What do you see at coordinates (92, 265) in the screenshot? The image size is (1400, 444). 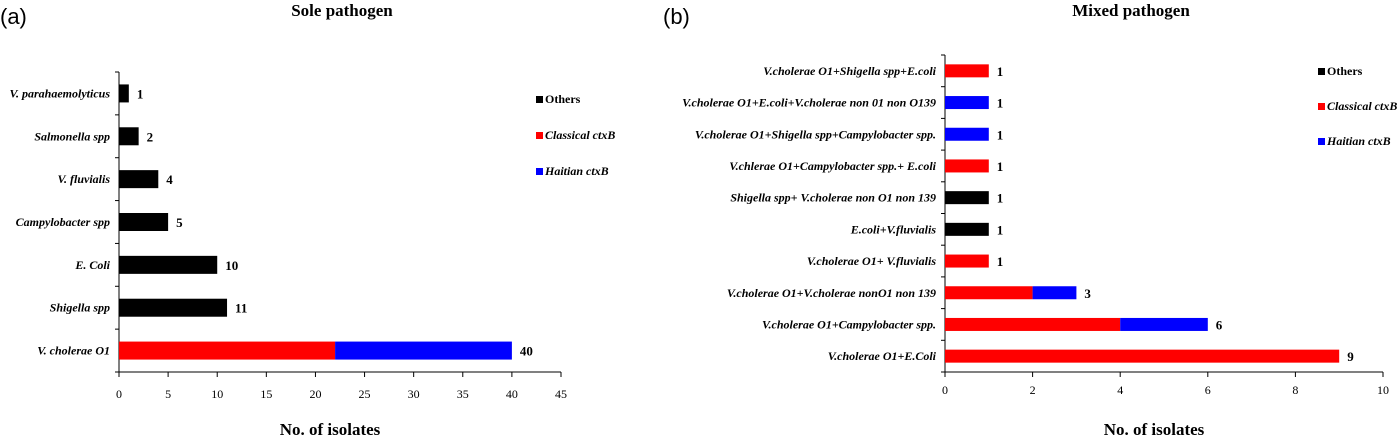 I see `category-label: E. Coli` at bounding box center [92, 265].